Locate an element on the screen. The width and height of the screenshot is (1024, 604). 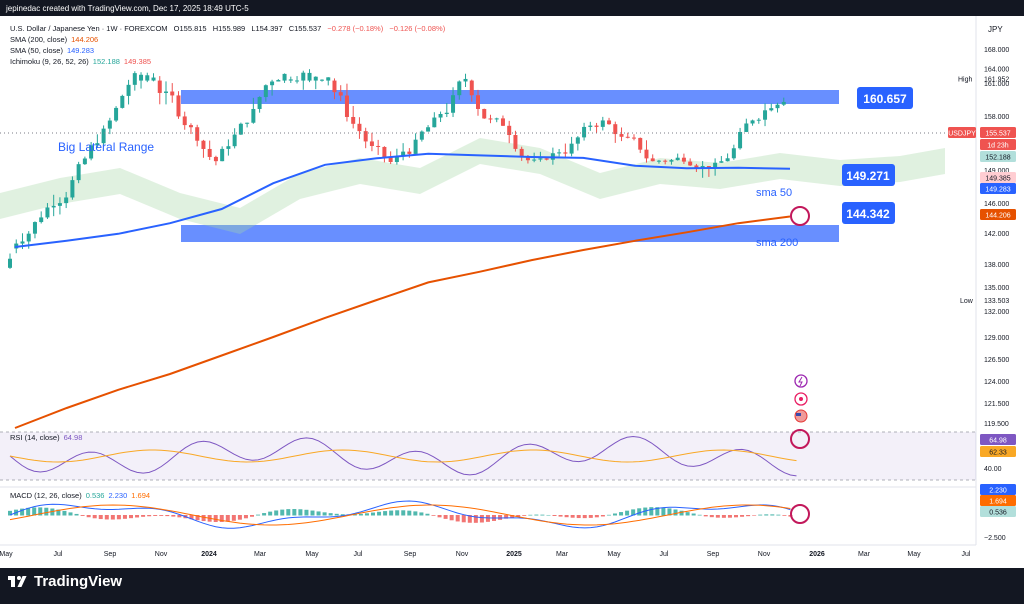
lightning-icon is located at coordinates (801, 381).